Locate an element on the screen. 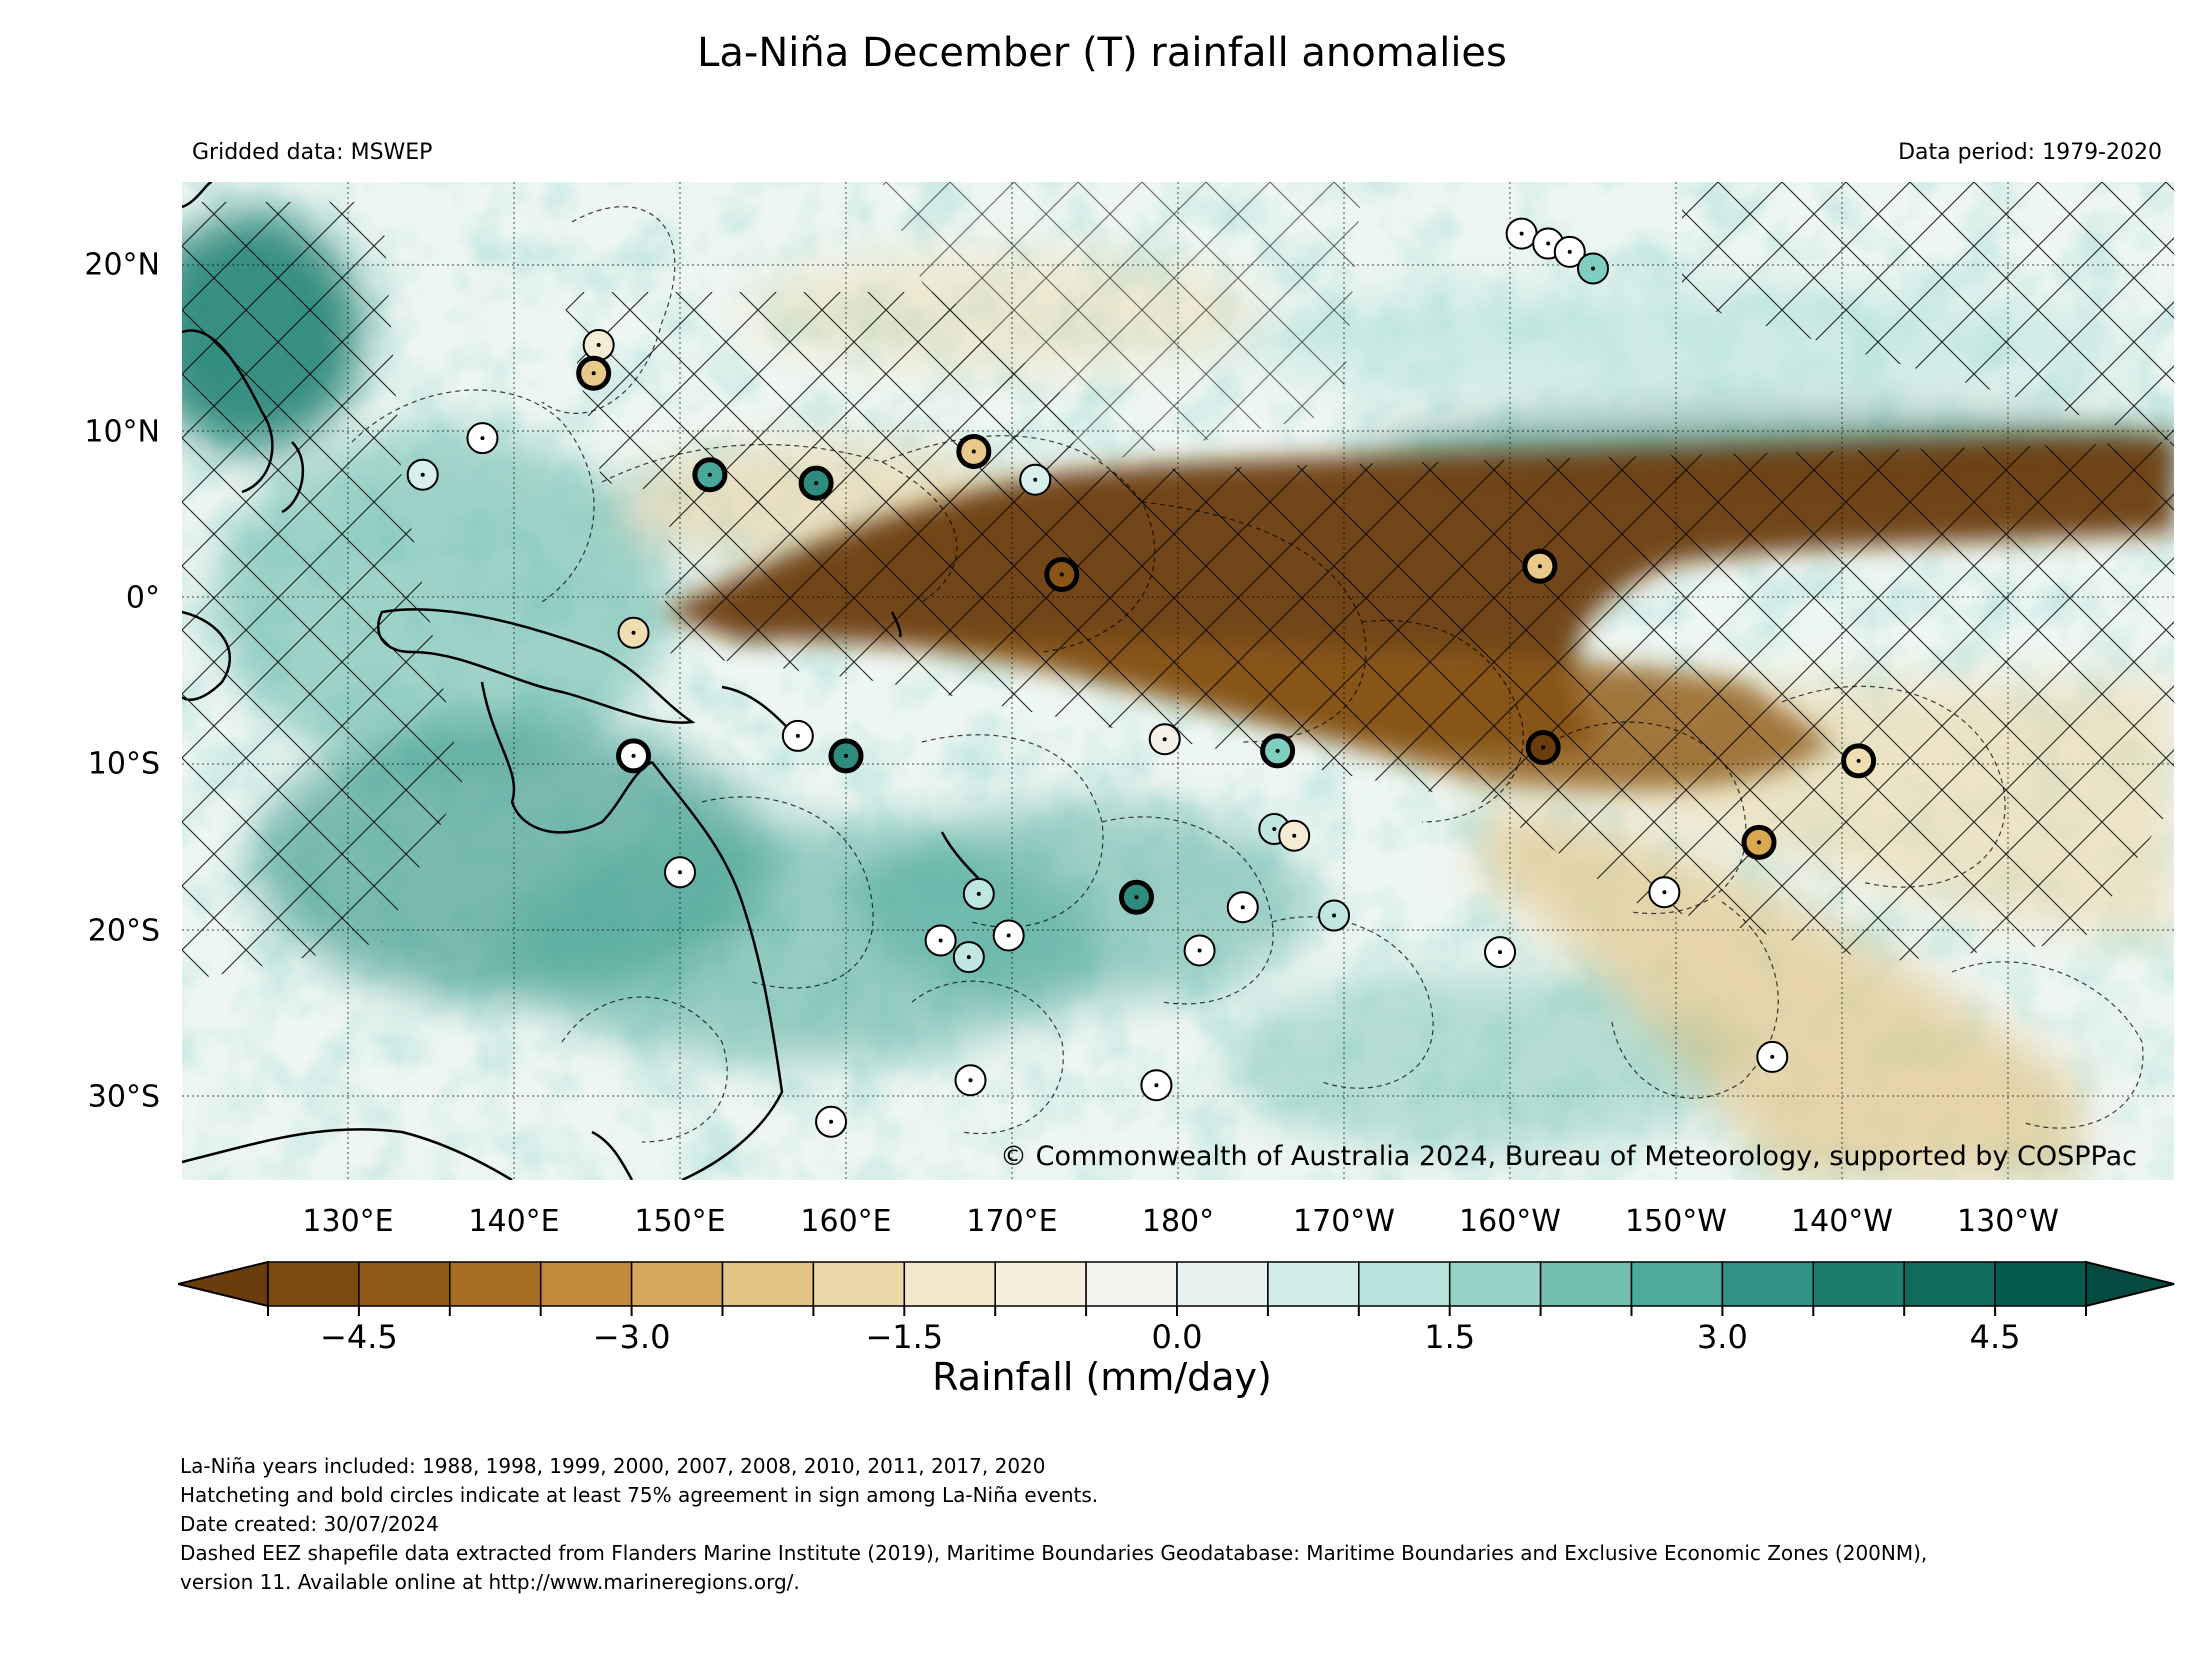  latitude-label: 30°S is located at coordinates (123, 1097).